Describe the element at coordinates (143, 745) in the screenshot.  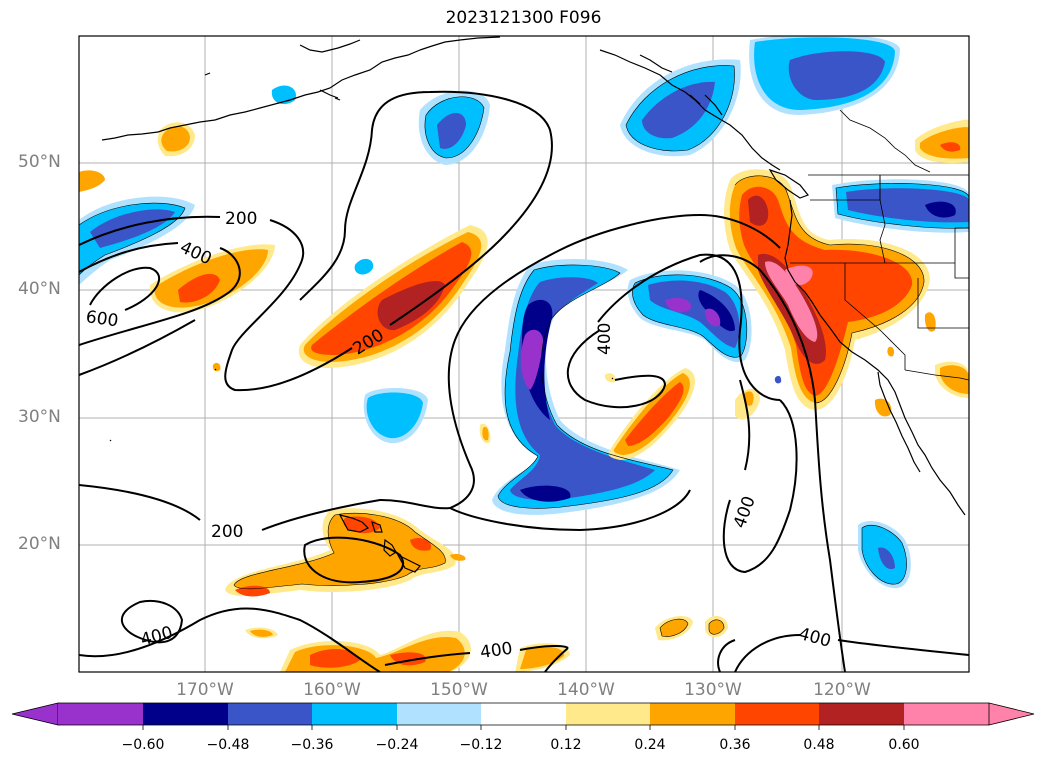
I see `colorbar-tick-label: −0.60` at that location.